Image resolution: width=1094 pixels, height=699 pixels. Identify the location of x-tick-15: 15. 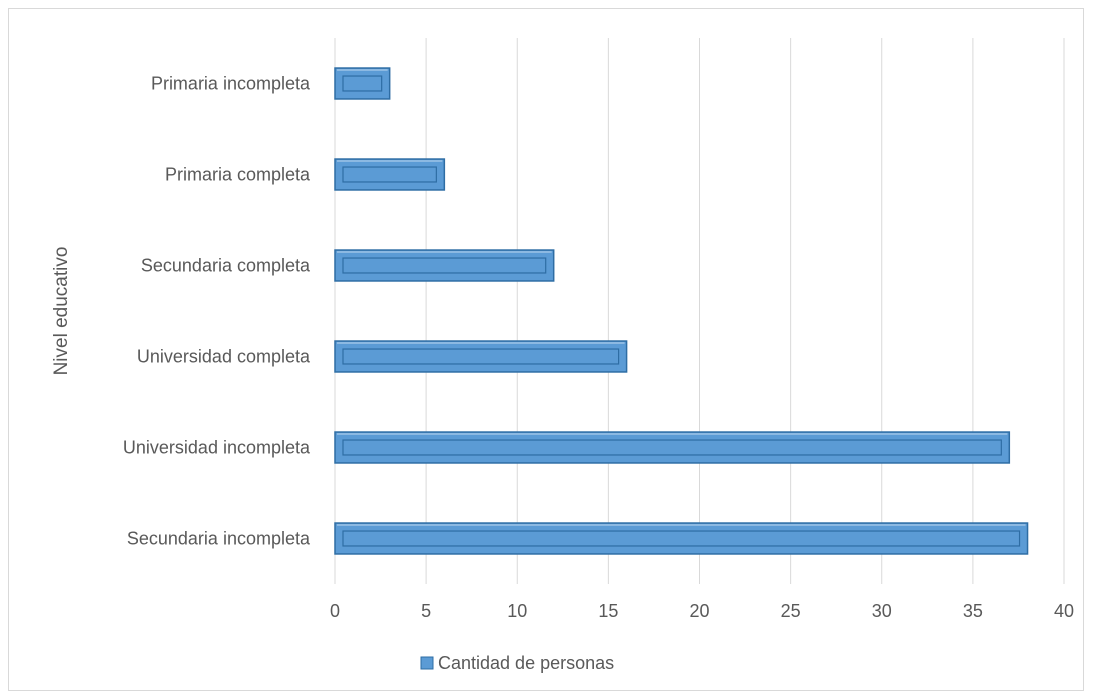
(608, 611).